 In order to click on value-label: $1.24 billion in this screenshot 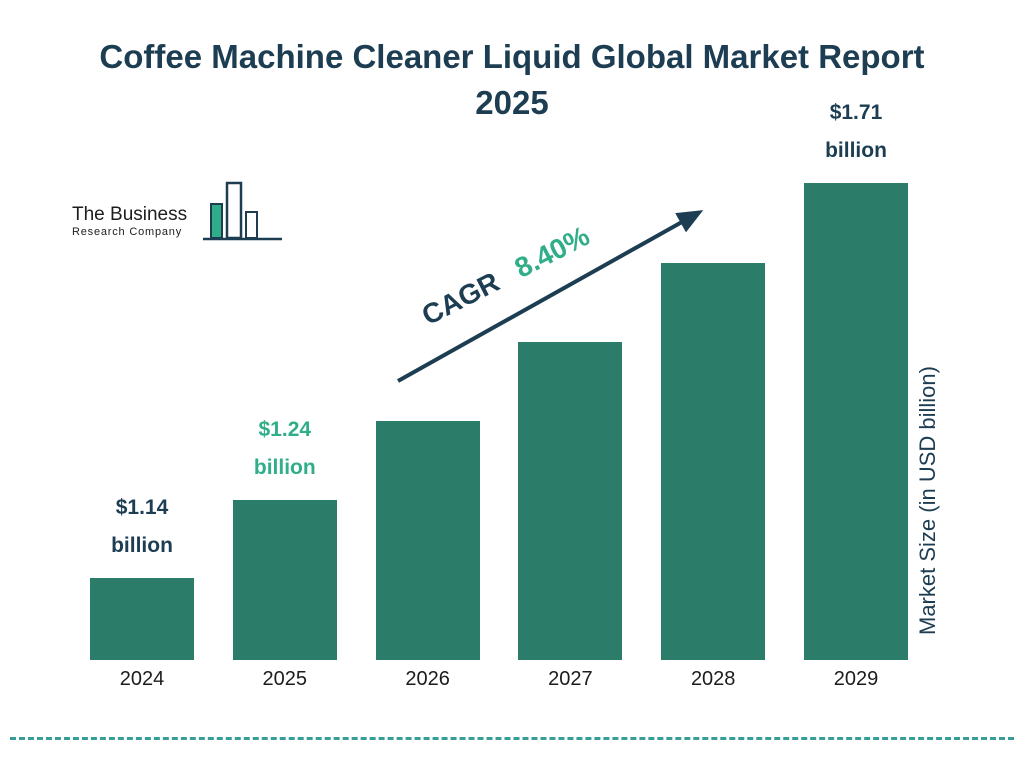, I will do `click(285, 448)`.